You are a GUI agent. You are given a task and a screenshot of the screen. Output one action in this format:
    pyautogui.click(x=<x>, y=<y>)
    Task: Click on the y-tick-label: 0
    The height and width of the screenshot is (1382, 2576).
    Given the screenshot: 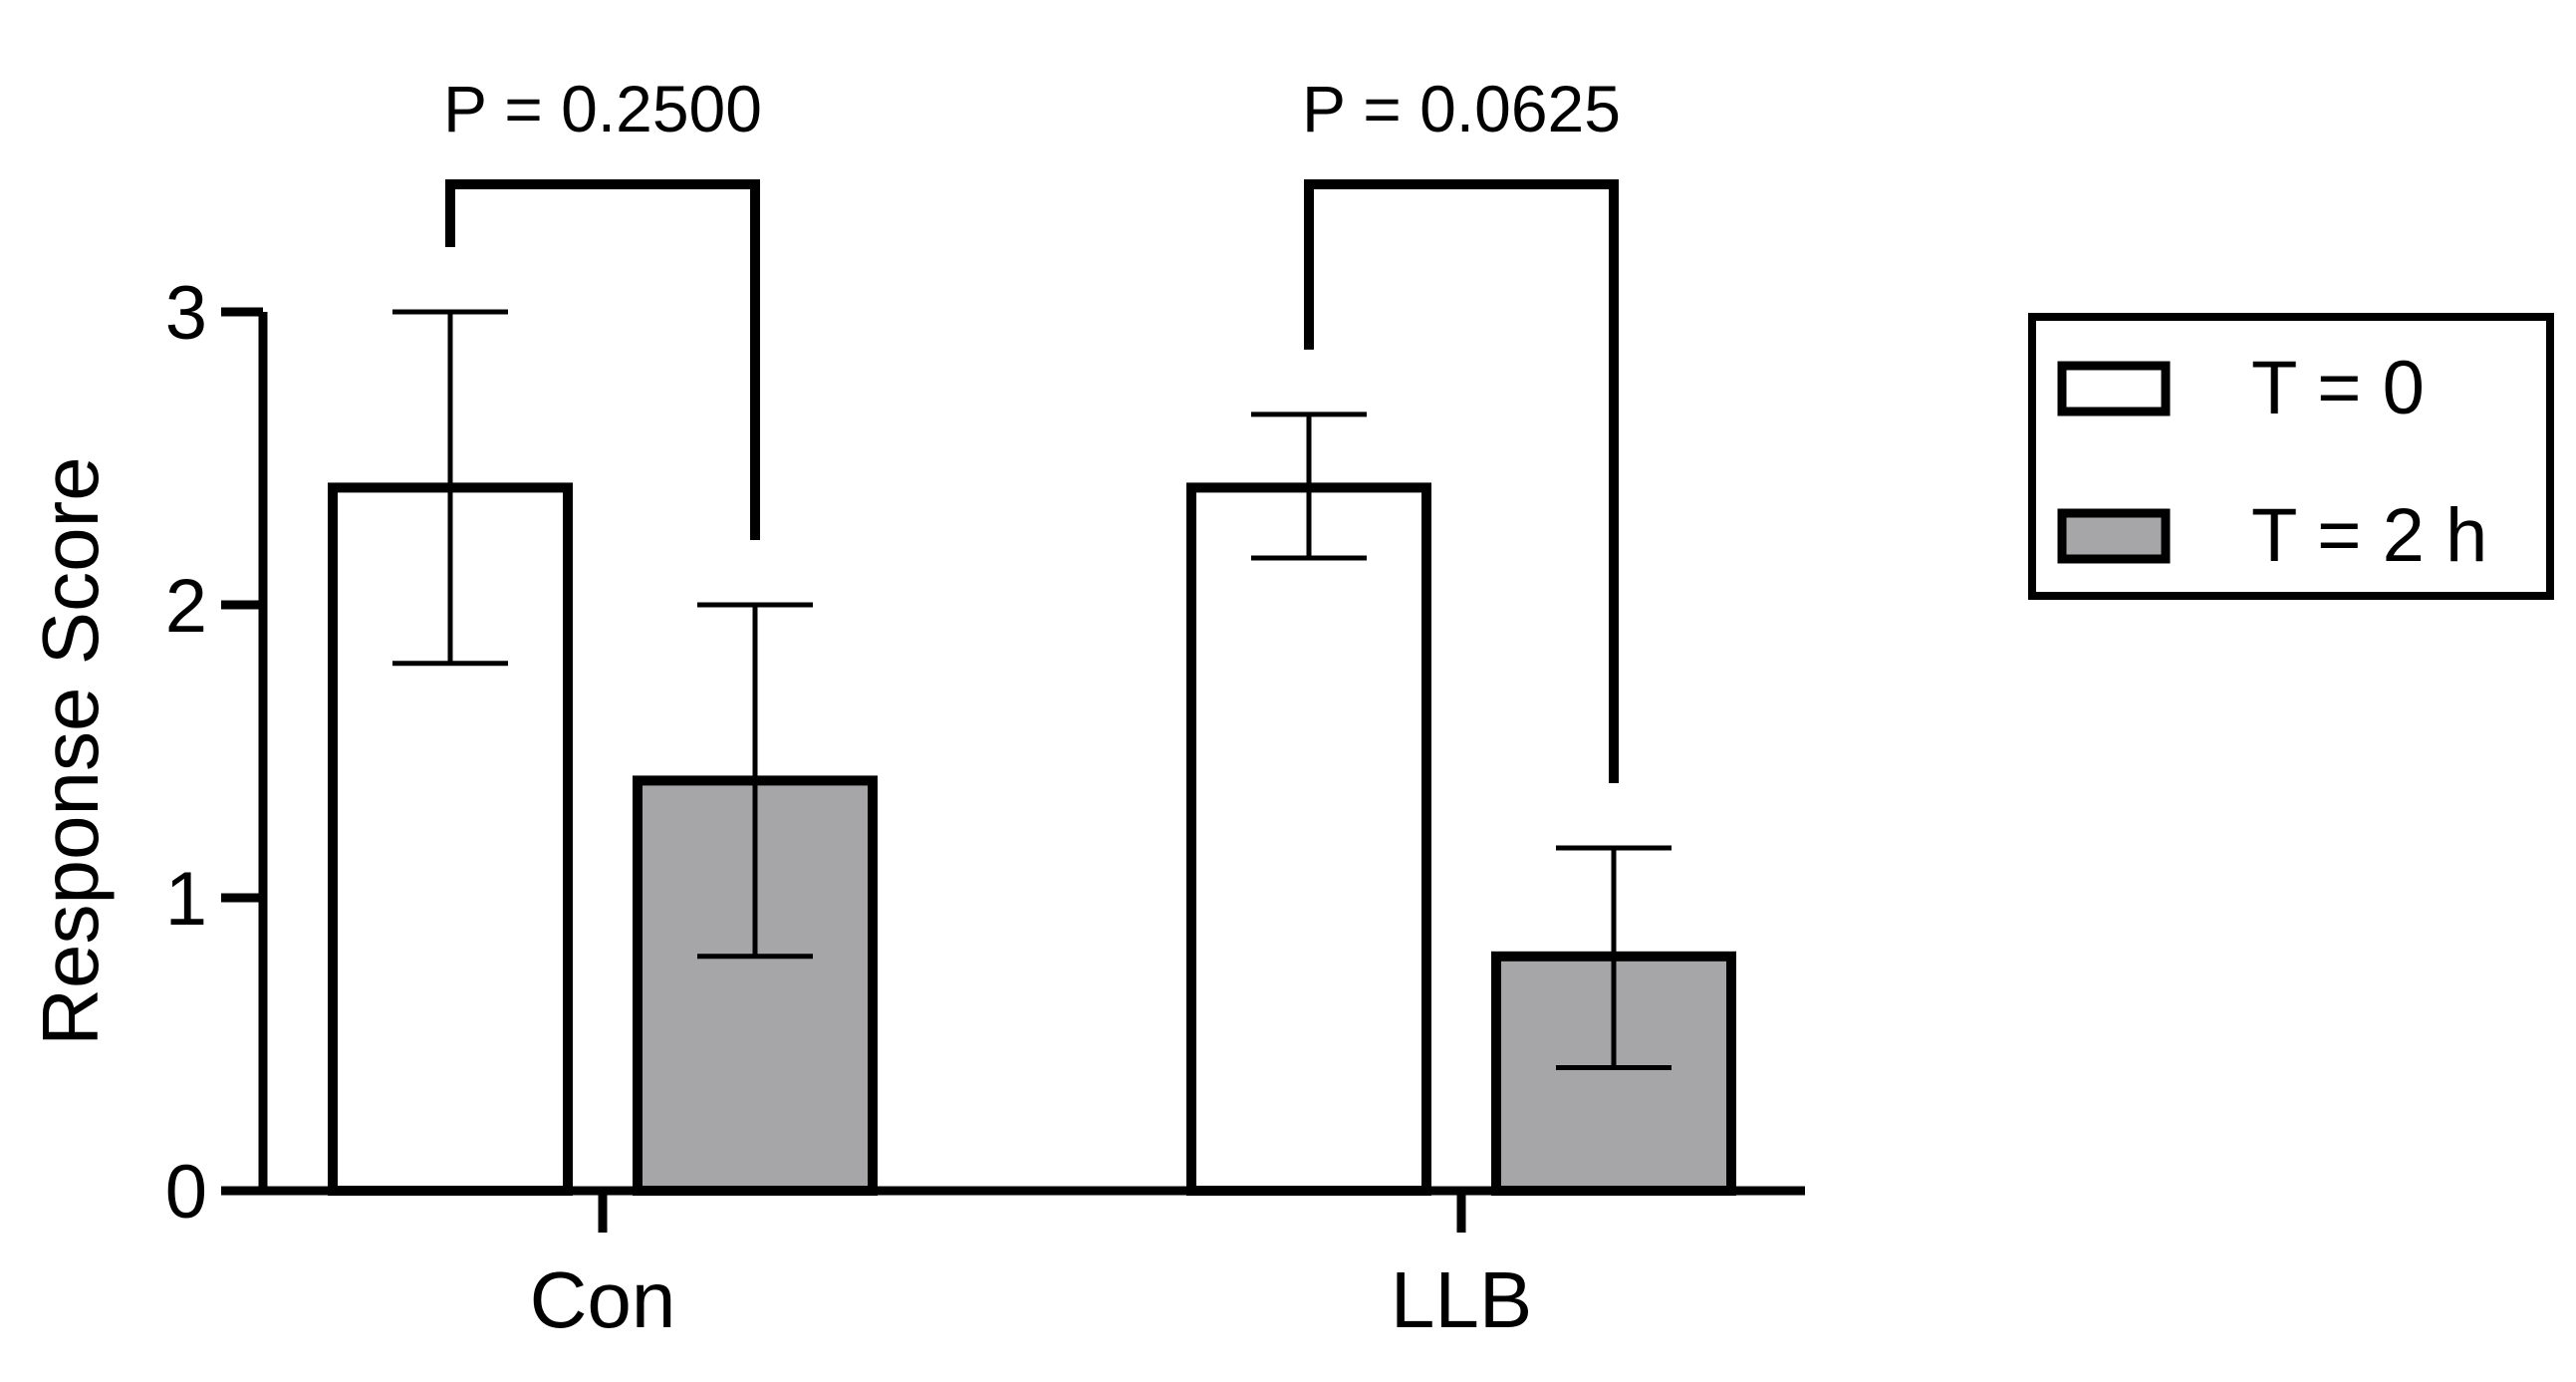 What is the action you would take?
    pyautogui.click(x=186, y=1192)
    